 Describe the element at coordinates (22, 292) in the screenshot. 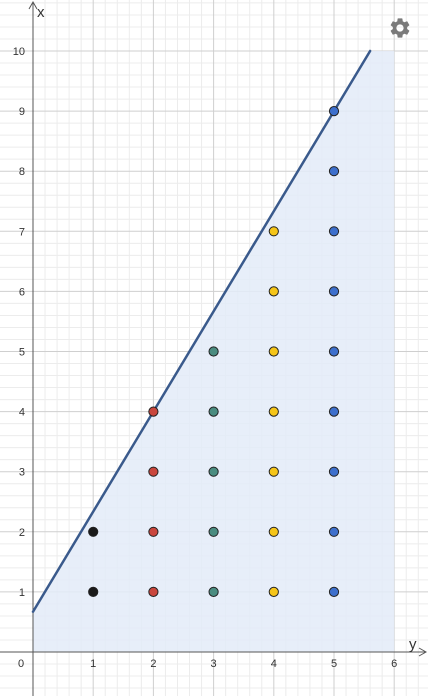

I see `y-tick-label: 6` at that location.